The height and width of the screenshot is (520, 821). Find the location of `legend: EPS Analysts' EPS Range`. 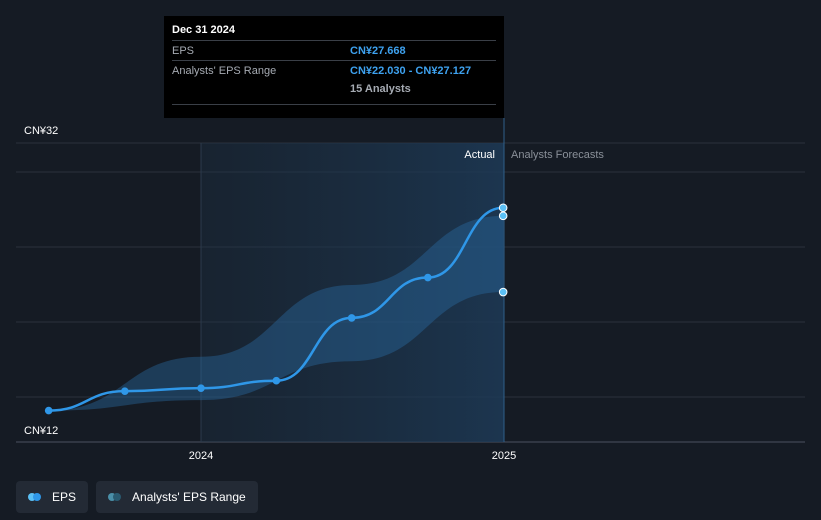

legend: EPS Analysts' EPS Range is located at coordinates (137, 497).